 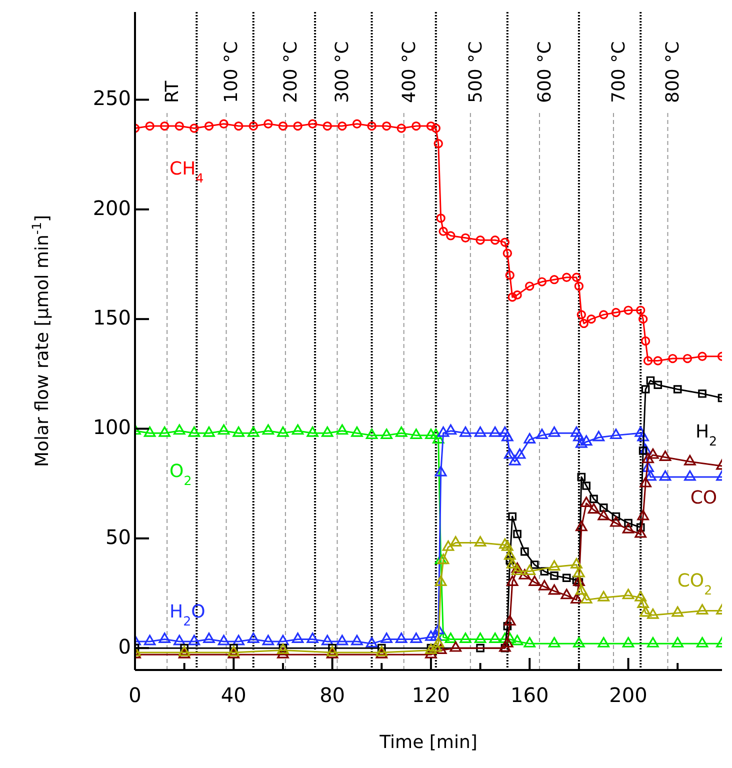 I want to click on x-tick-label: 40, so click(x=233, y=695).